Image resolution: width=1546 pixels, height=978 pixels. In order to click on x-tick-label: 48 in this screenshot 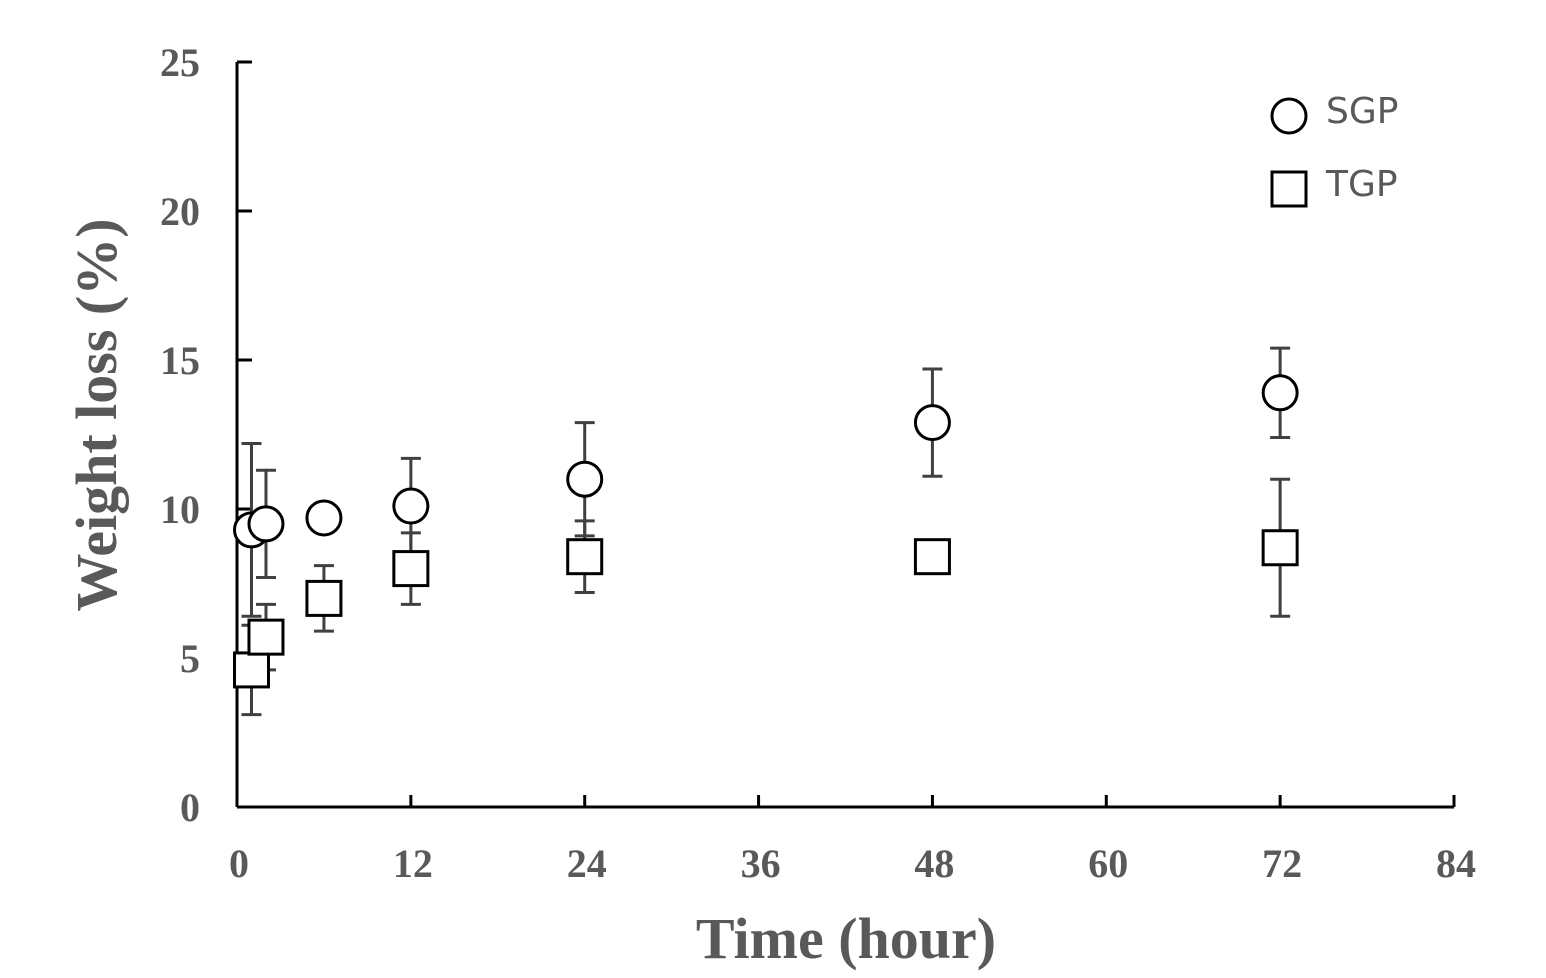, I will do `click(934, 863)`.